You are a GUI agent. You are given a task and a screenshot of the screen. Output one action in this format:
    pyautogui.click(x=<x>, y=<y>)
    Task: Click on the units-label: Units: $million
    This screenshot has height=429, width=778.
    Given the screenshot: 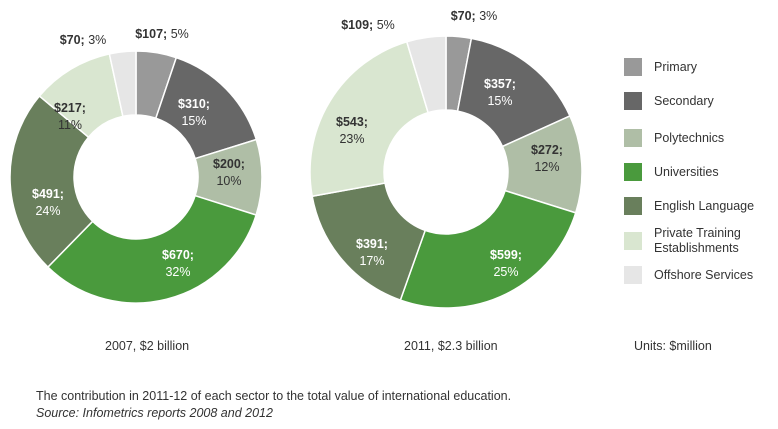 What is the action you would take?
    pyautogui.click(x=673, y=346)
    